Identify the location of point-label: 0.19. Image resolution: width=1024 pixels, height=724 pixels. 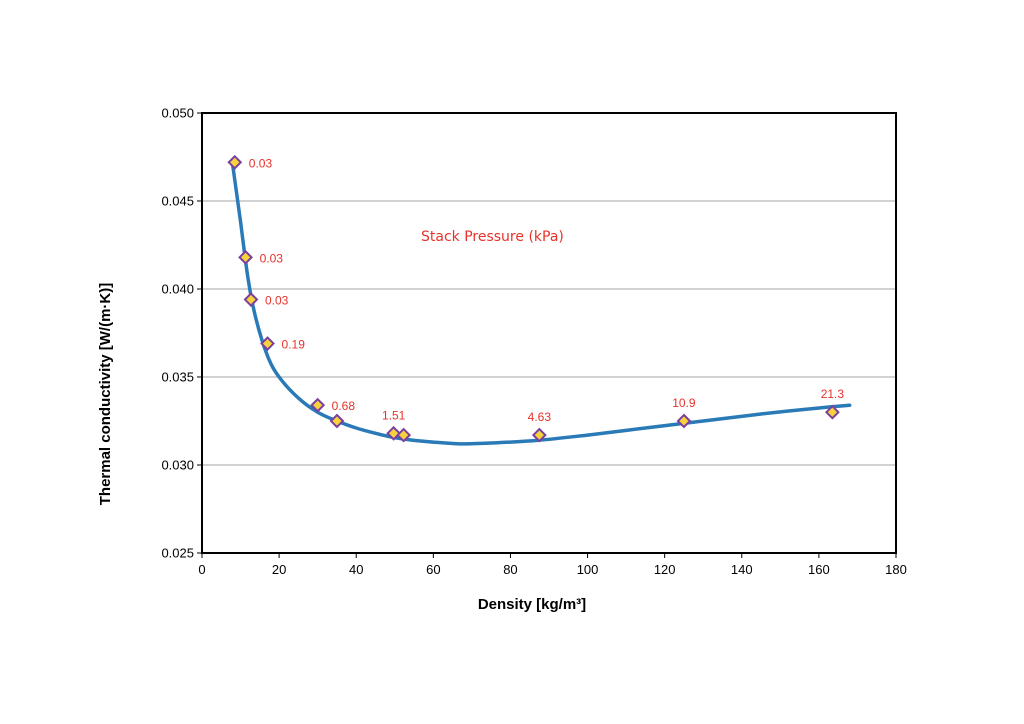
(294, 345).